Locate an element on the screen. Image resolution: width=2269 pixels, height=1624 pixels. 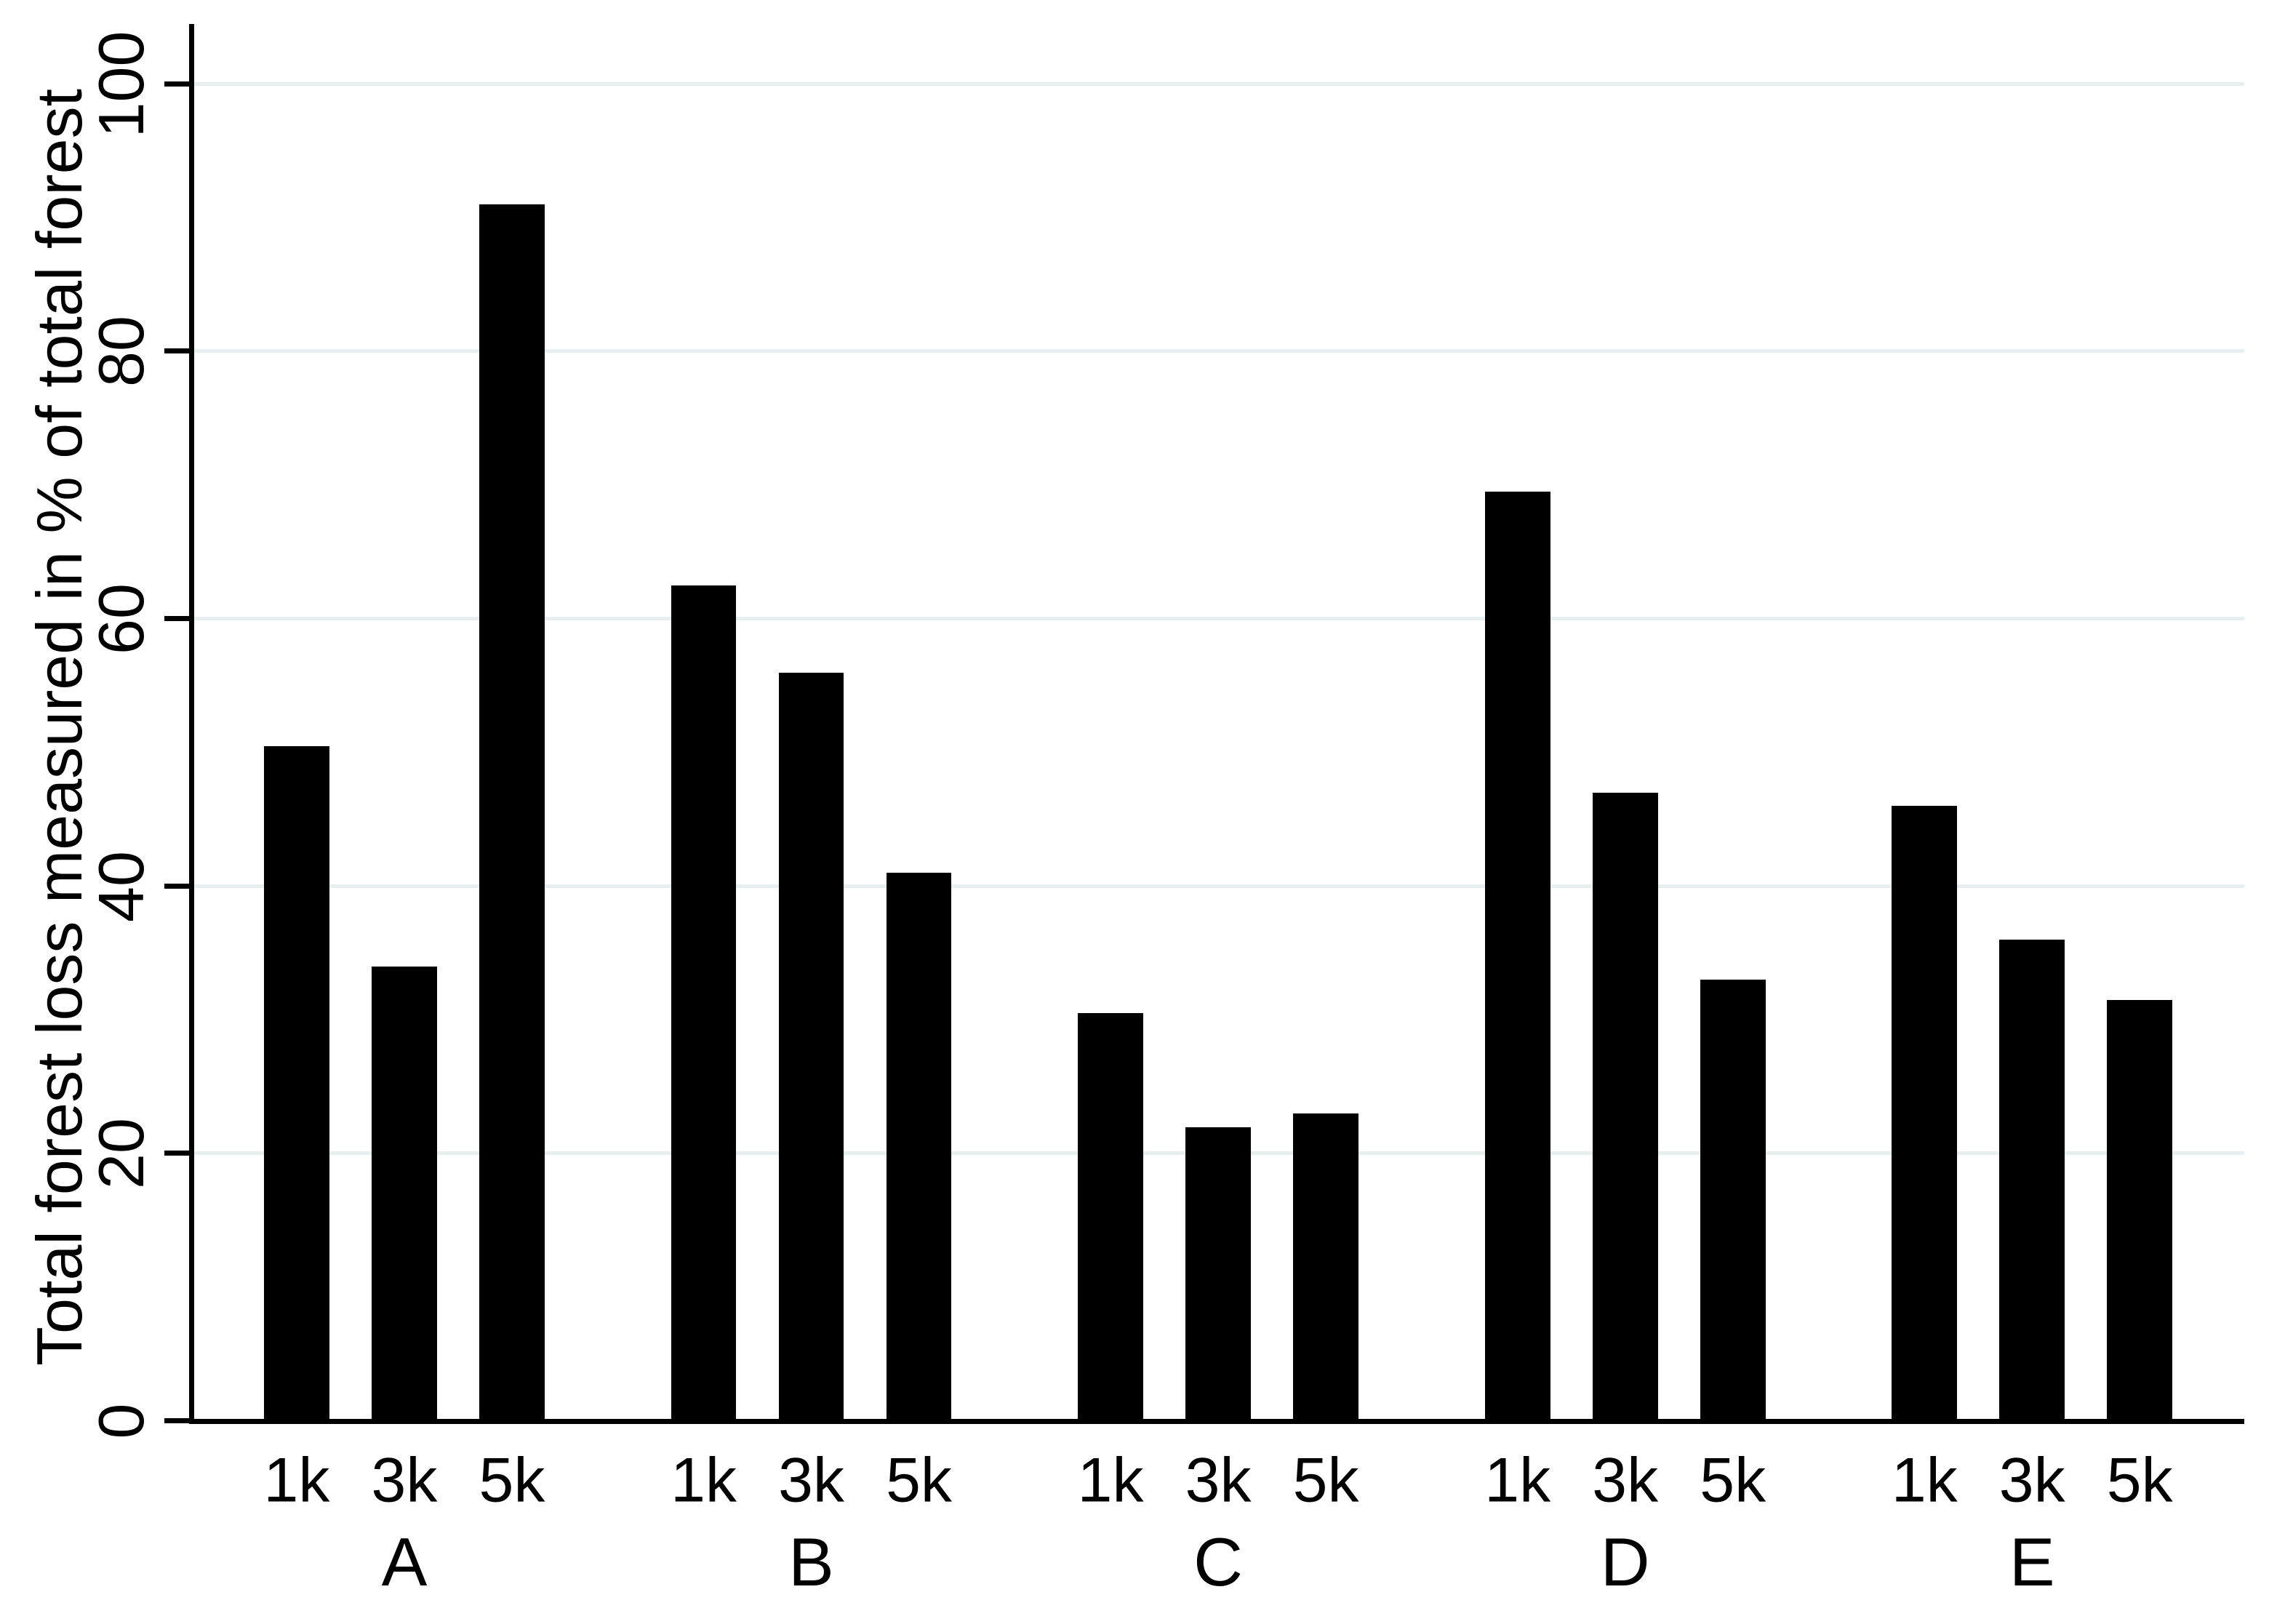
x-group-label-D: D is located at coordinates (1625, 1562).